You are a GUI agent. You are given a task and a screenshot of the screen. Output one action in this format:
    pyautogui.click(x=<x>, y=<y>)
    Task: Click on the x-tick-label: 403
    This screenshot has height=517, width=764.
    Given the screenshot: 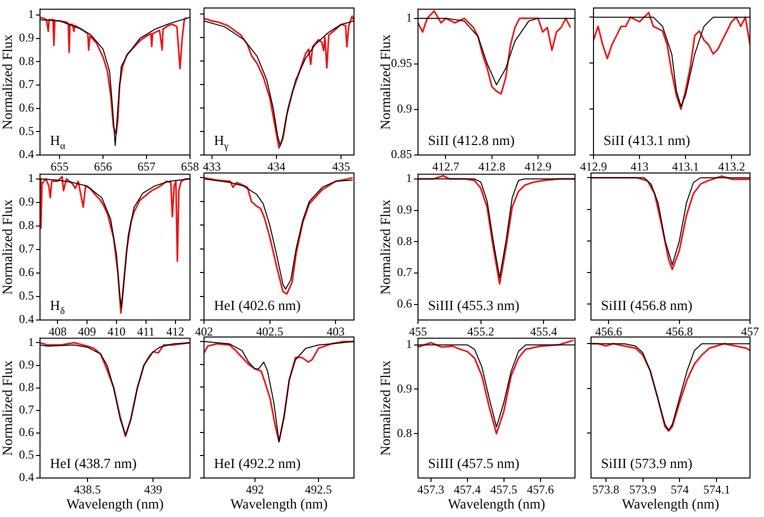 What is the action you would take?
    pyautogui.click(x=335, y=331)
    